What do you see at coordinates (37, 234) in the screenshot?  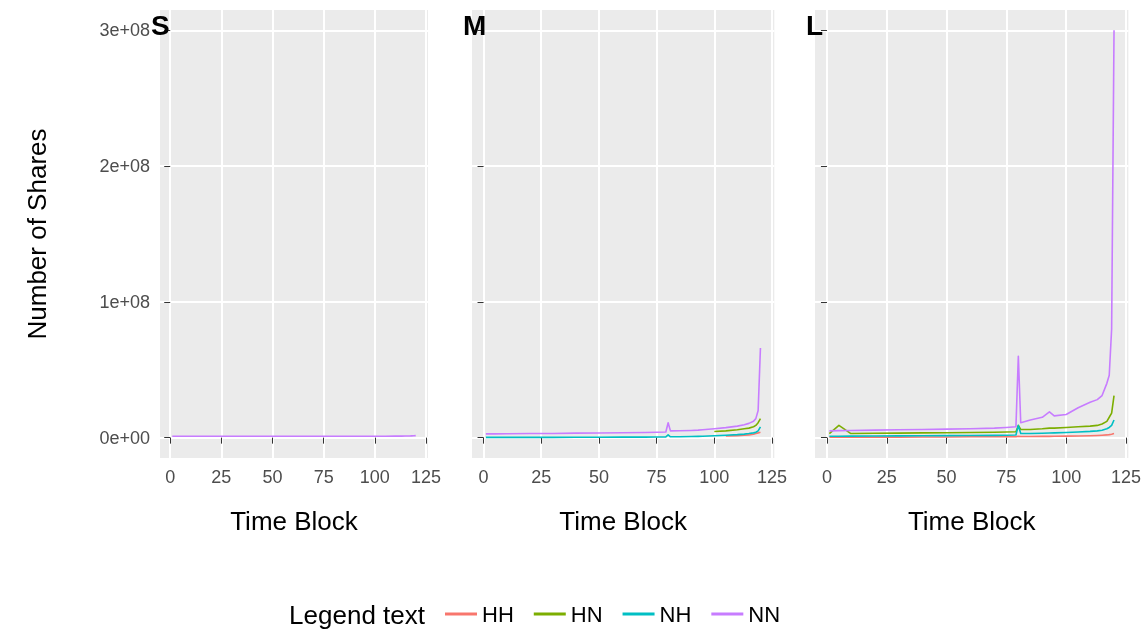 I see `y-axis-title: Number of Shares` at bounding box center [37, 234].